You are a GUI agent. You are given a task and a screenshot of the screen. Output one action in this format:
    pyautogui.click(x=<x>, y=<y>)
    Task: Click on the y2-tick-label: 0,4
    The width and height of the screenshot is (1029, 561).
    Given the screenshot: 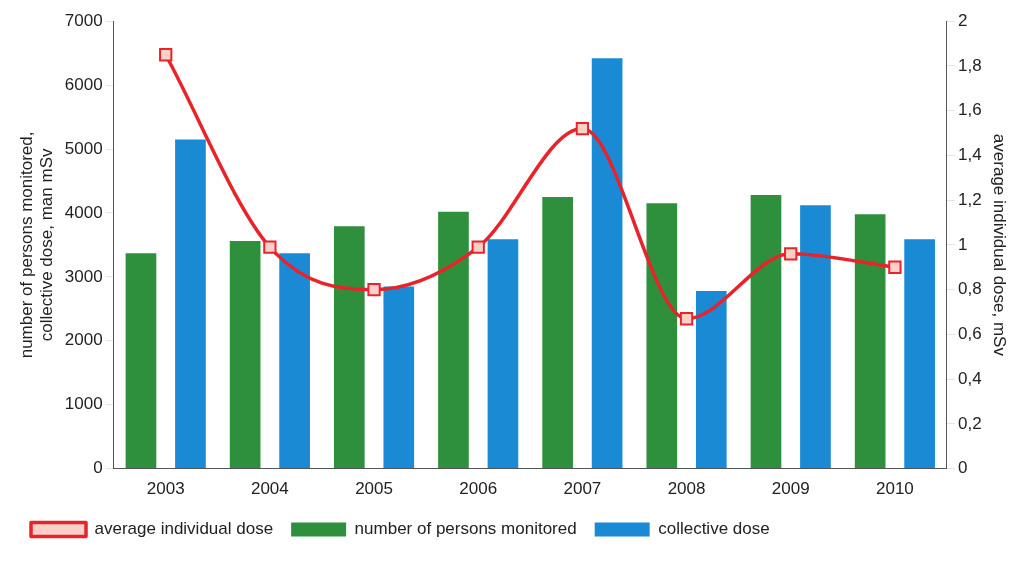 What is the action you would take?
    pyautogui.click(x=969, y=378)
    